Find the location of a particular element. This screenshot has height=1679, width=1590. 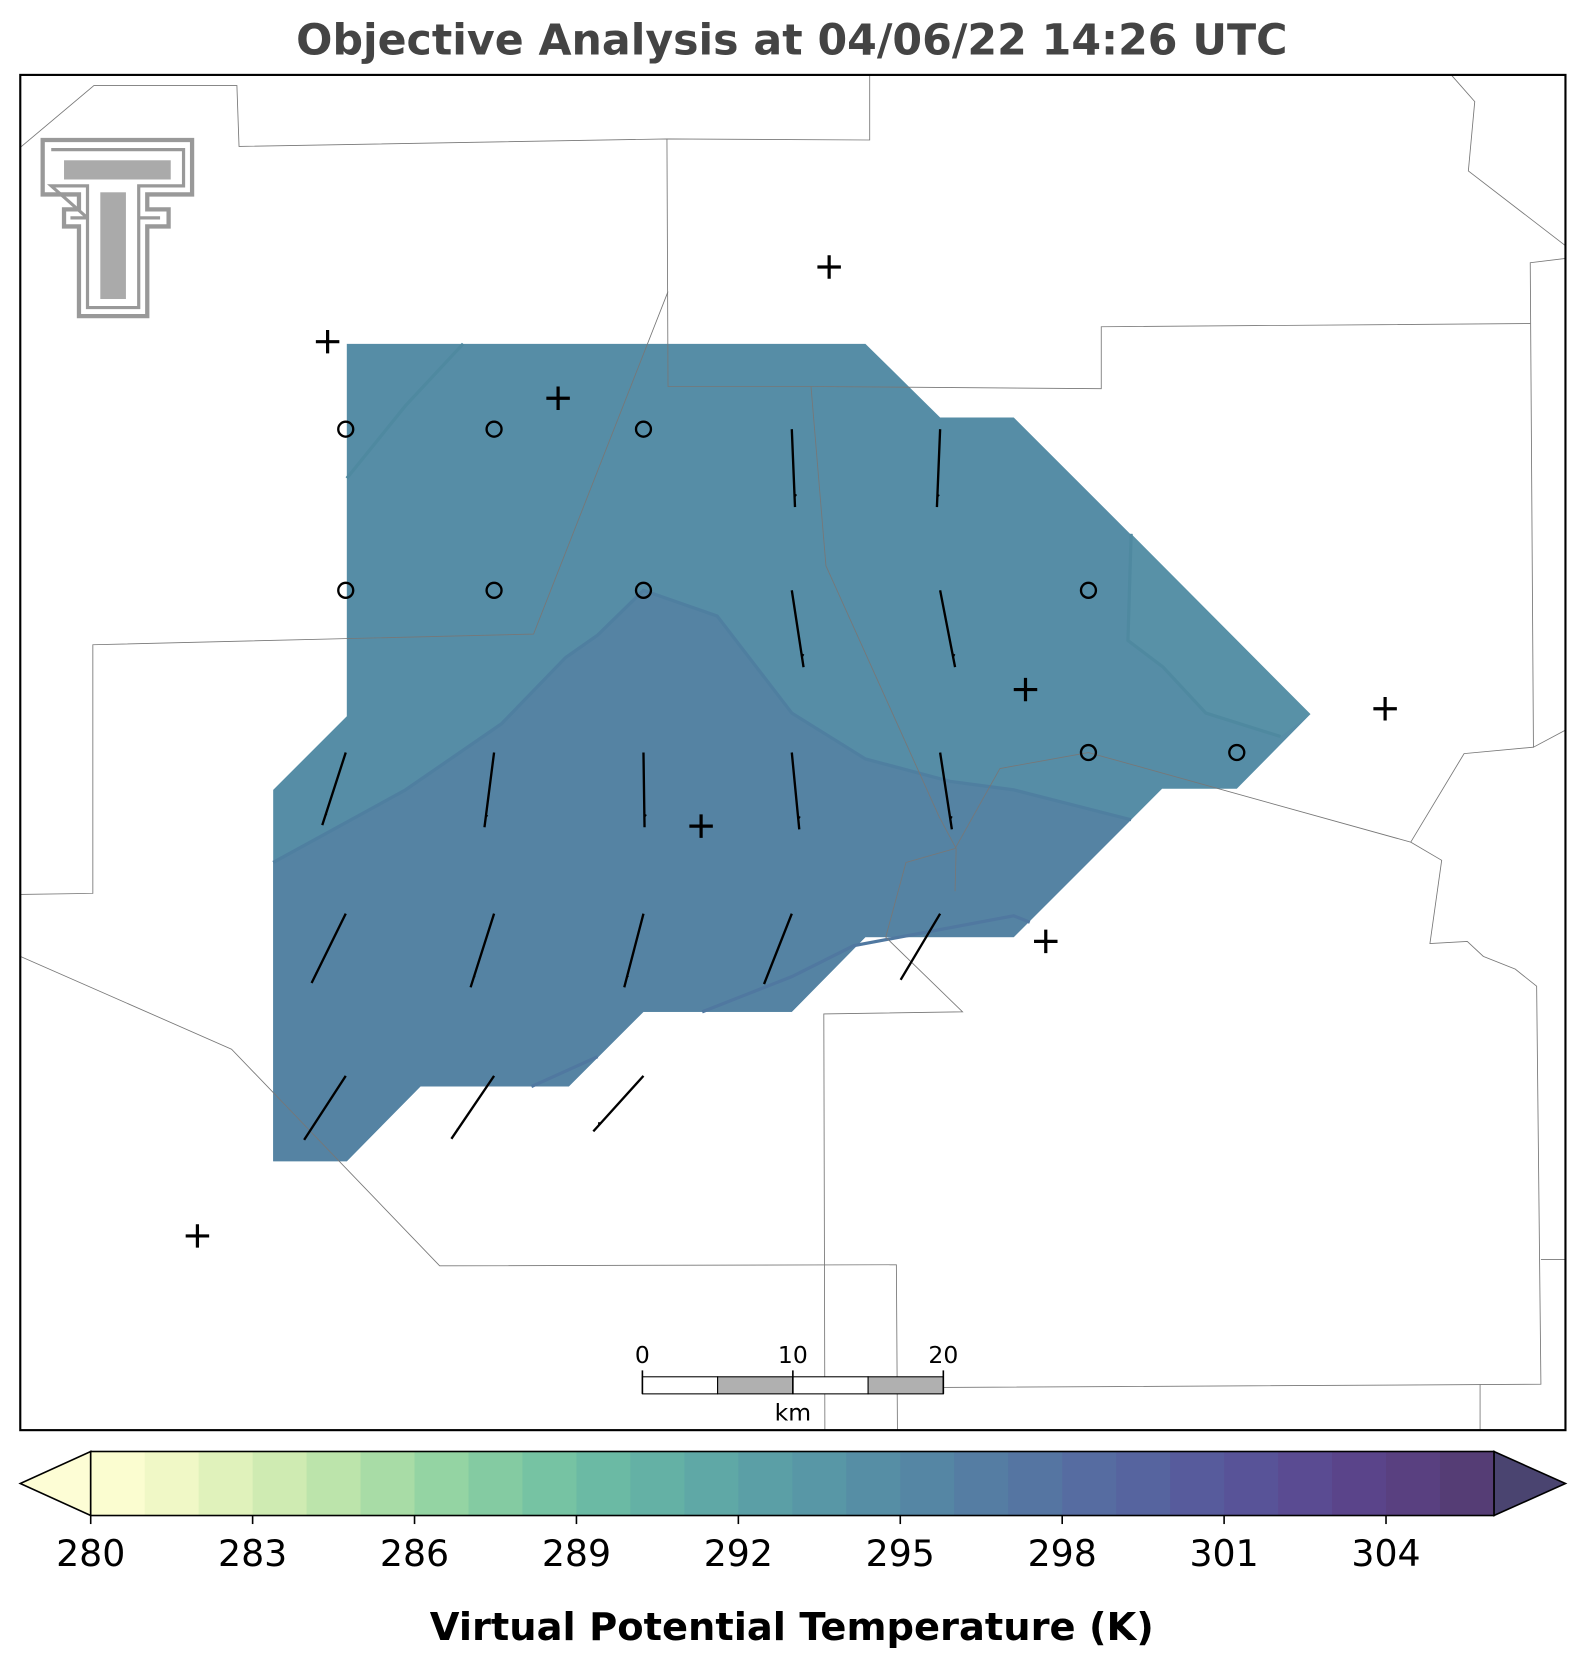

scale-tick-label: 10 is located at coordinates (793, 1355).